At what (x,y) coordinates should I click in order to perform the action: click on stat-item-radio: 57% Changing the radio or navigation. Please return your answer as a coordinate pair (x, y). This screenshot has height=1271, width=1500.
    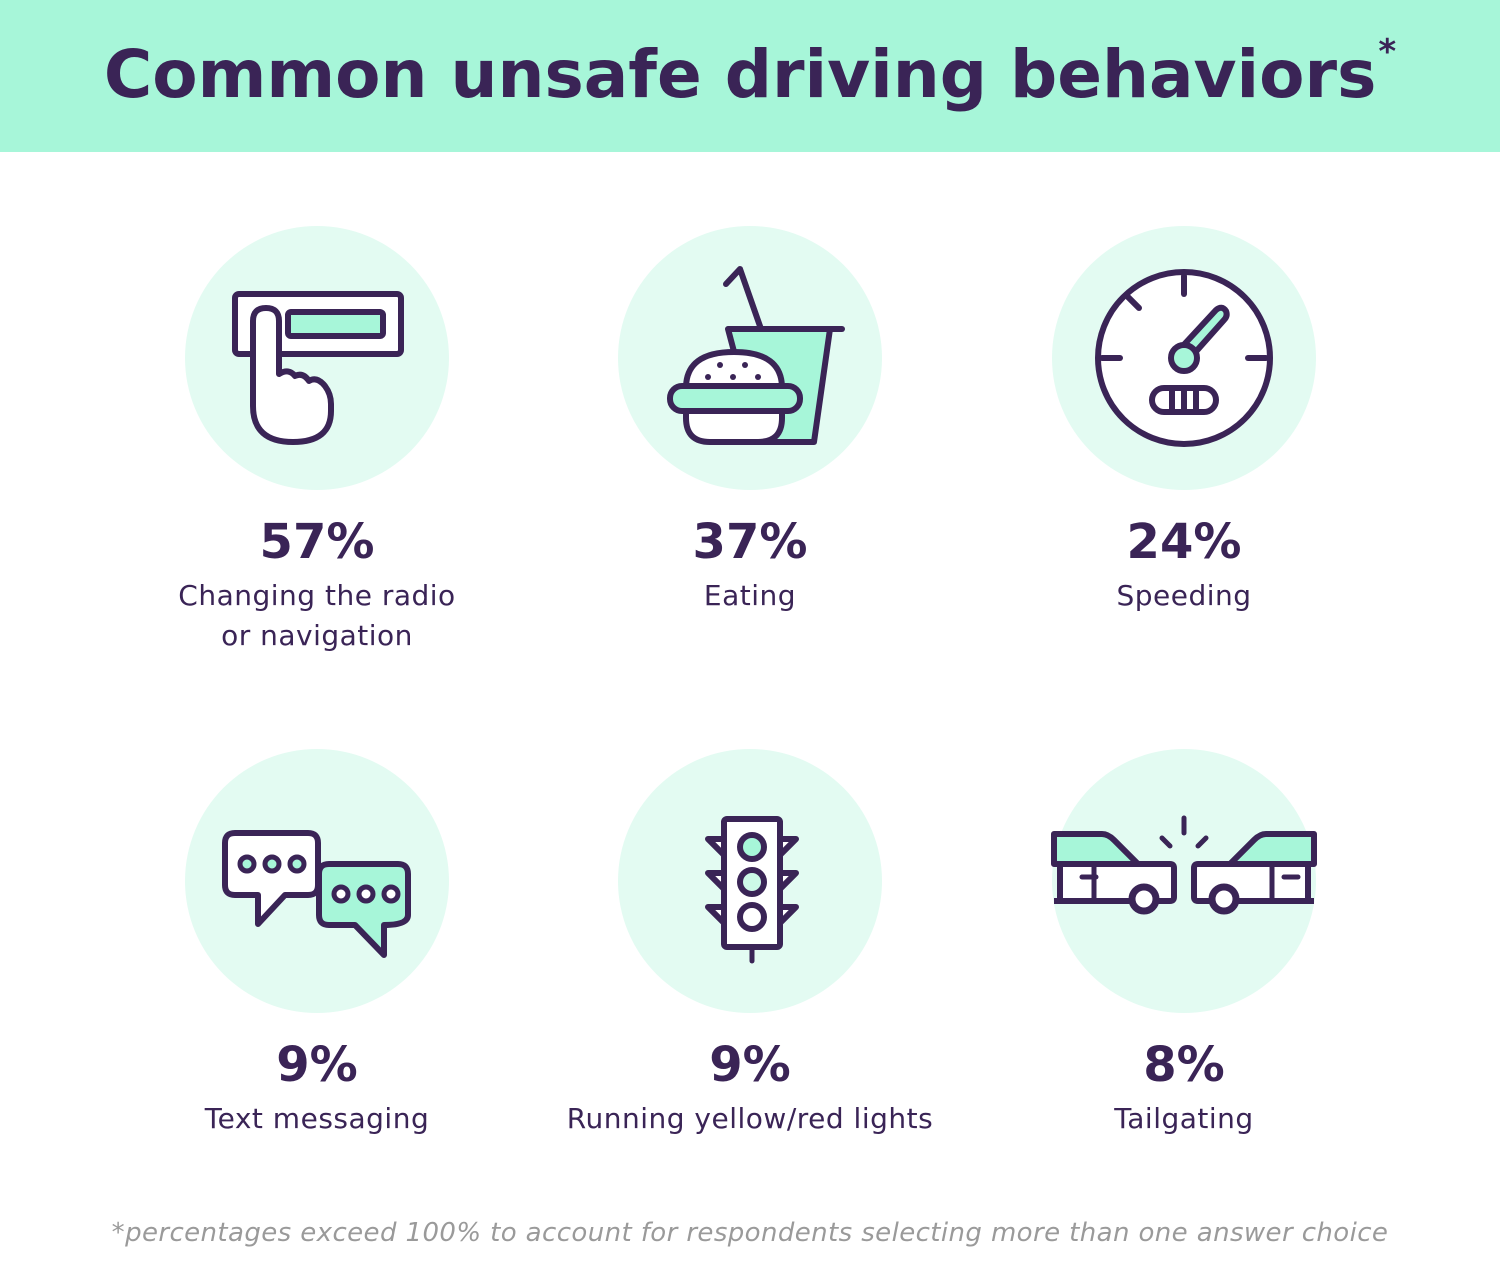
    Looking at the image, I should click on (317, 441).